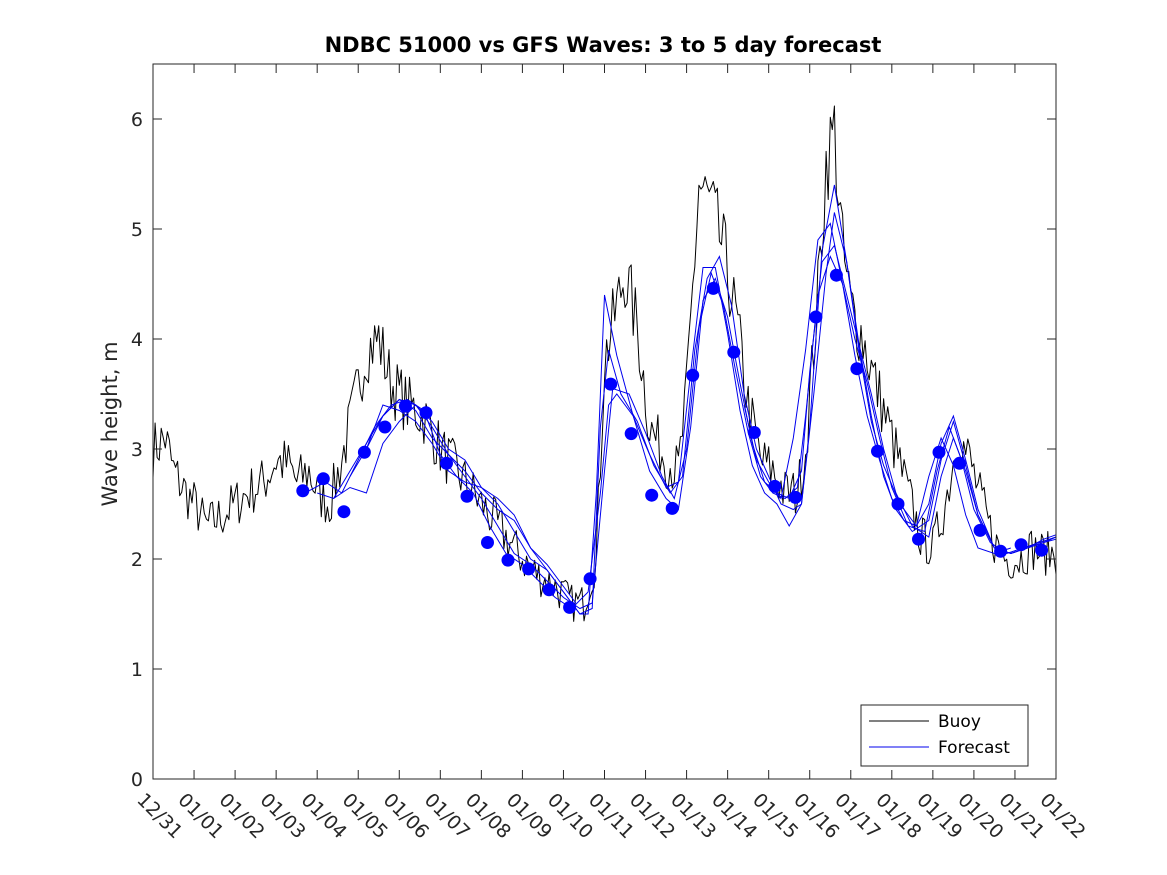 The height and width of the screenshot is (875, 1167). I want to click on legend-forecast-label: Forecast, so click(974, 748).